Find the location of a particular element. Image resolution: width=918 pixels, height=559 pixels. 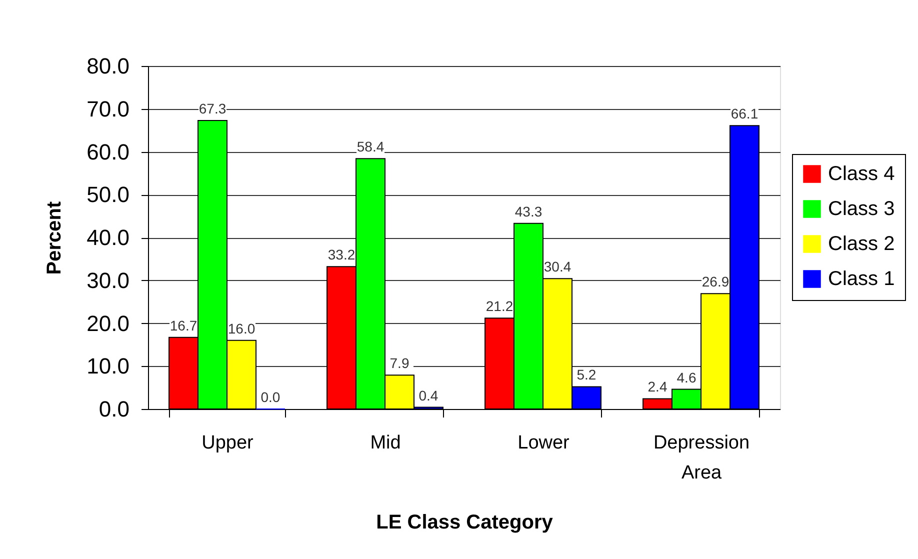

legend-label: Class 1 is located at coordinates (861, 279).